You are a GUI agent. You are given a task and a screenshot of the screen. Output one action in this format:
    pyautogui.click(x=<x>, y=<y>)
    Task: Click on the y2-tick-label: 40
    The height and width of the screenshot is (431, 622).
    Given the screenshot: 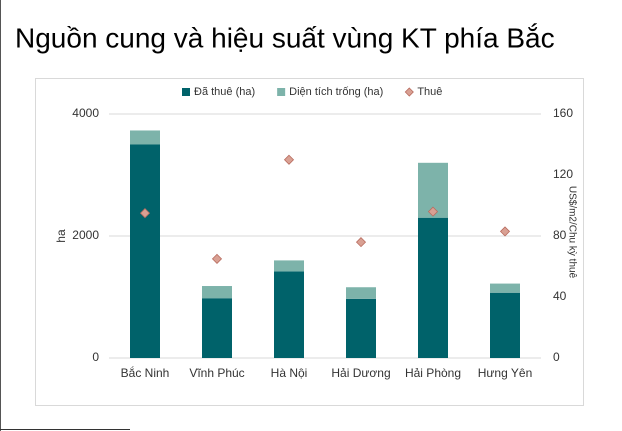 What is the action you would take?
    pyautogui.click(x=560, y=296)
    